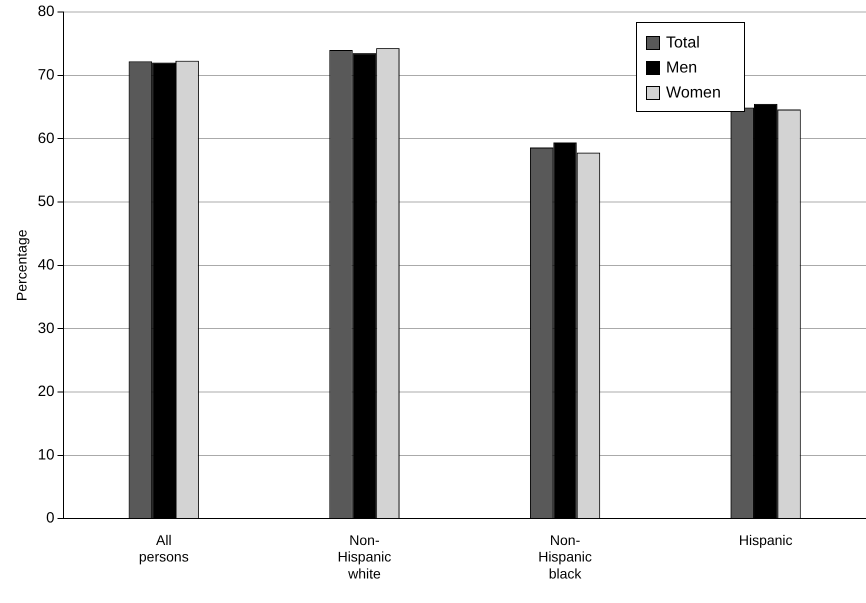  I want to click on y-tick-label: 50, so click(46, 201).